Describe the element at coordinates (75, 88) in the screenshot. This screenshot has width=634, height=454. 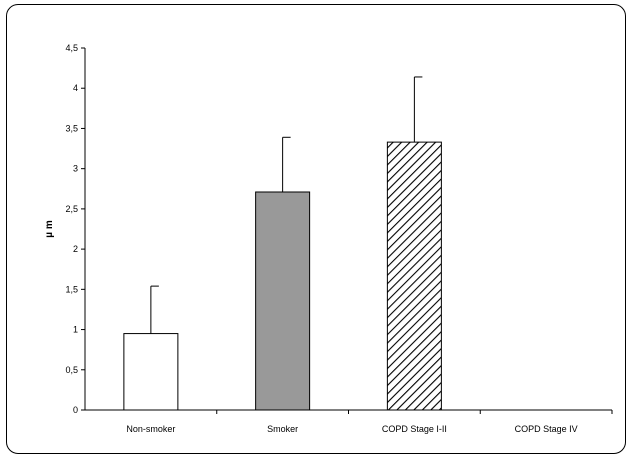
I see `y-tick-label: 4` at that location.